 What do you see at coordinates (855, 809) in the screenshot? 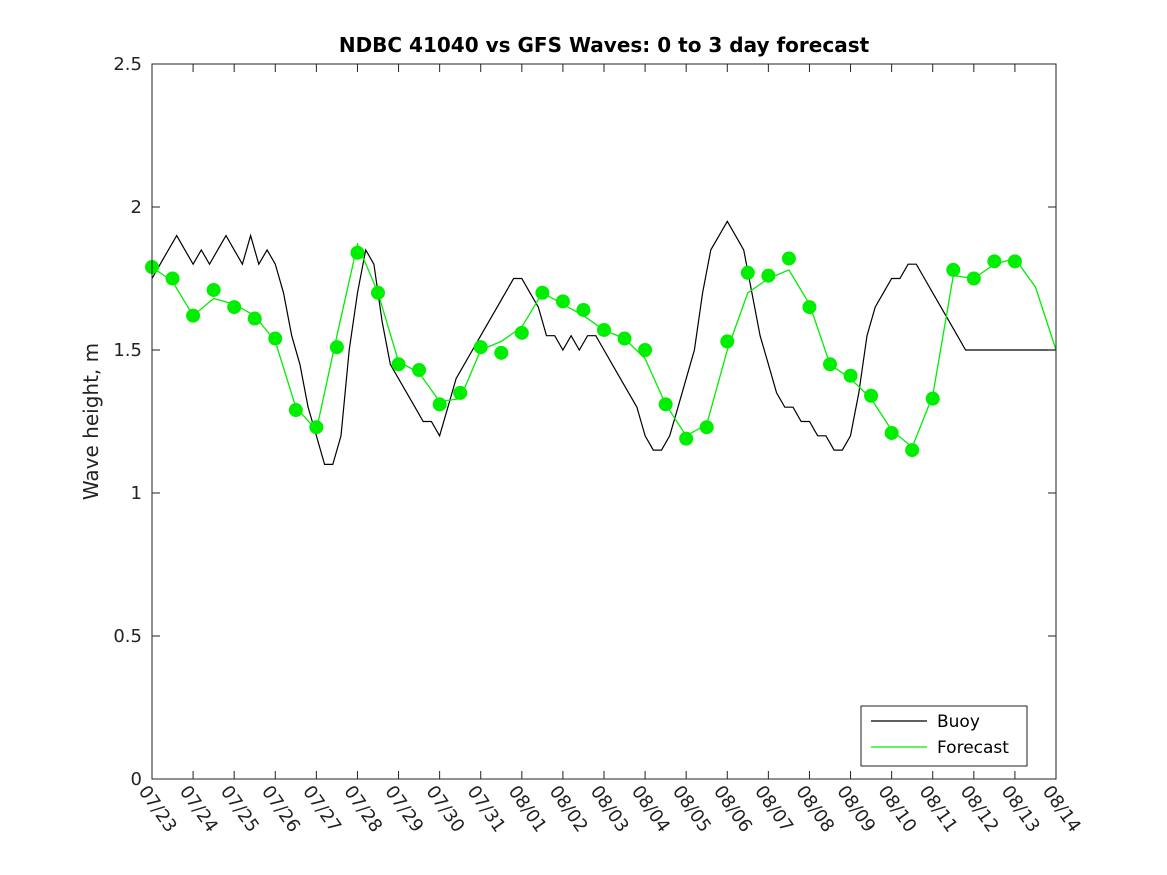
I see `x-tick-label: 08/09` at bounding box center [855, 809].